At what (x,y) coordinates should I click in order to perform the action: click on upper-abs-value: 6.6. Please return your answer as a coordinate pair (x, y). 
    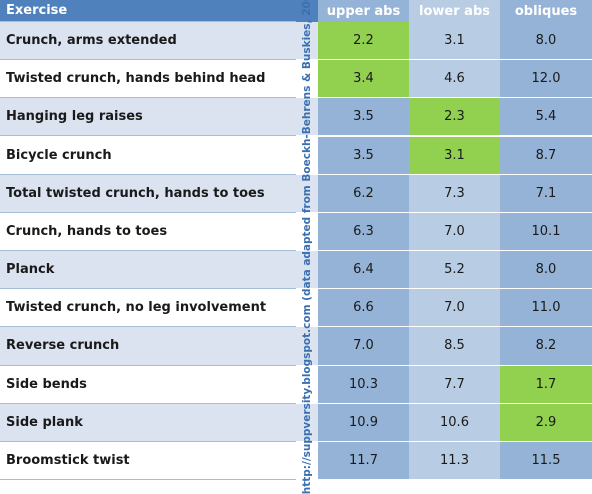
    Looking at the image, I should click on (363, 308).